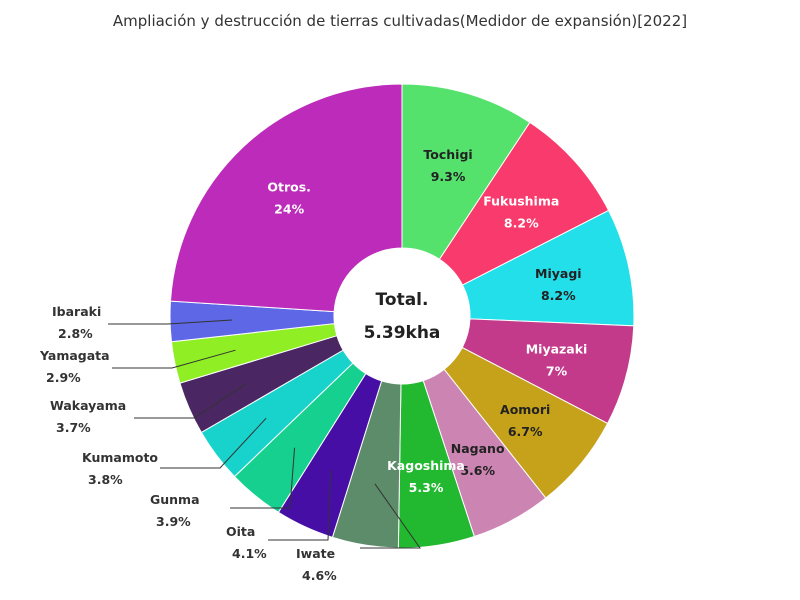 The height and width of the screenshot is (600, 800). Describe the element at coordinates (558, 273) in the screenshot. I see `slice-label-miyagi: Miyagi` at that location.